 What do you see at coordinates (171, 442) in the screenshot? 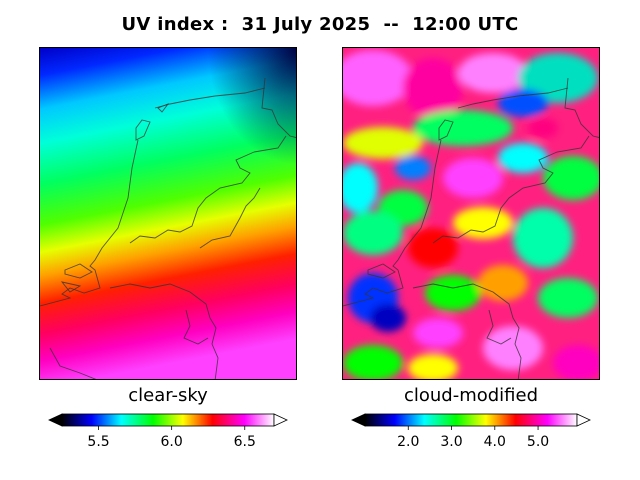
I see `clear-sky-colorbar-tick-label: 6.0` at bounding box center [171, 442].